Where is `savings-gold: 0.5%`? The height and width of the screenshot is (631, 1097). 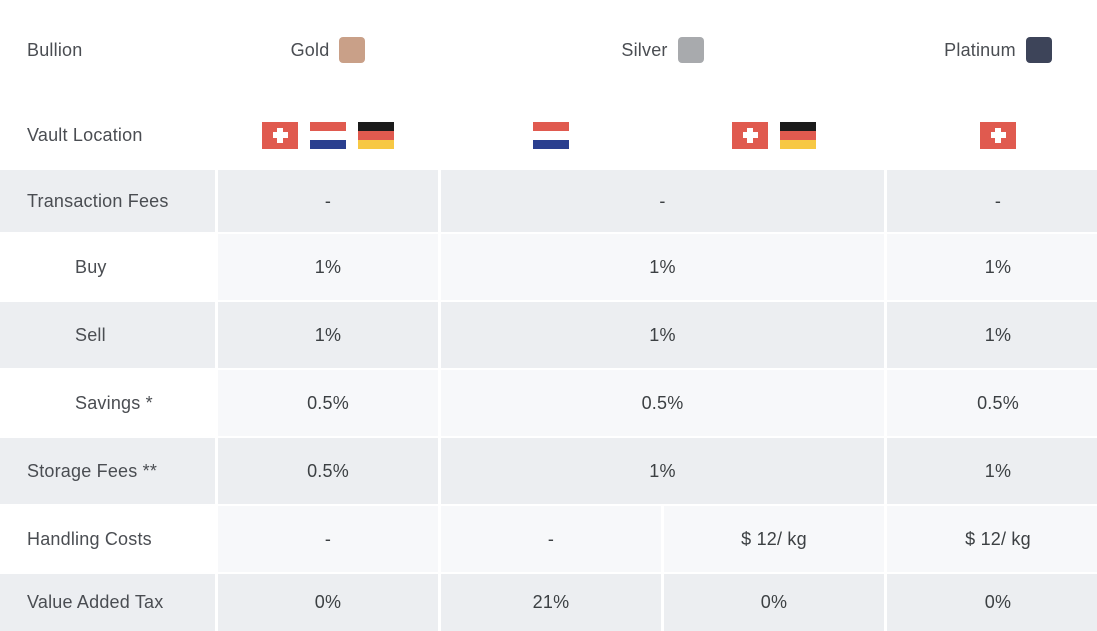 savings-gold: 0.5% is located at coordinates (328, 403).